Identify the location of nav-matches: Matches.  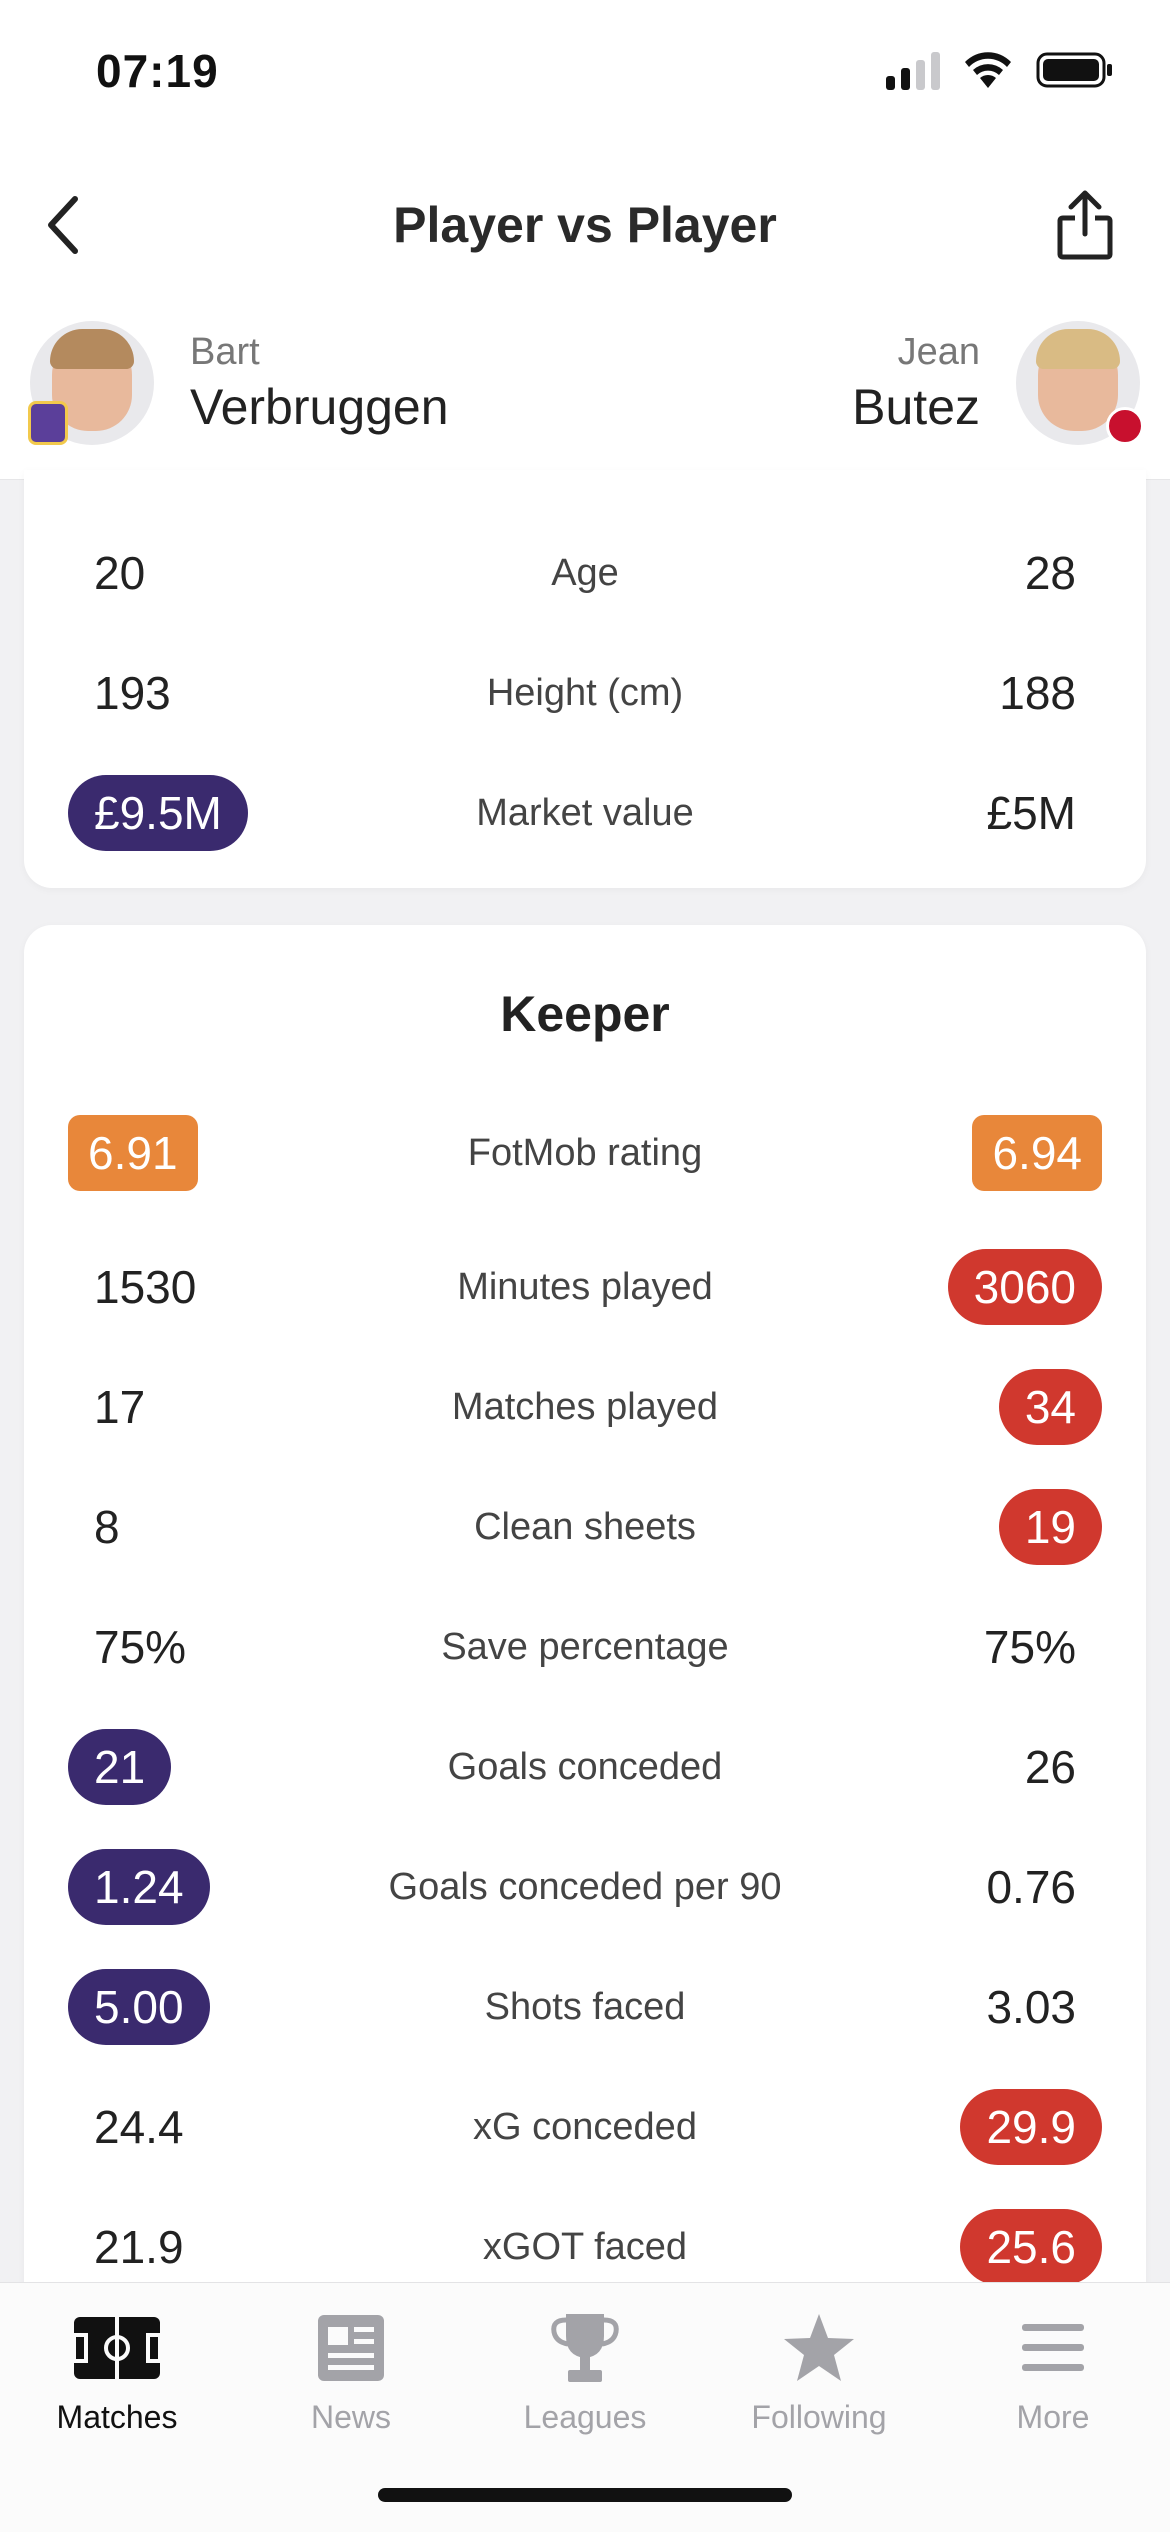
(117, 2378).